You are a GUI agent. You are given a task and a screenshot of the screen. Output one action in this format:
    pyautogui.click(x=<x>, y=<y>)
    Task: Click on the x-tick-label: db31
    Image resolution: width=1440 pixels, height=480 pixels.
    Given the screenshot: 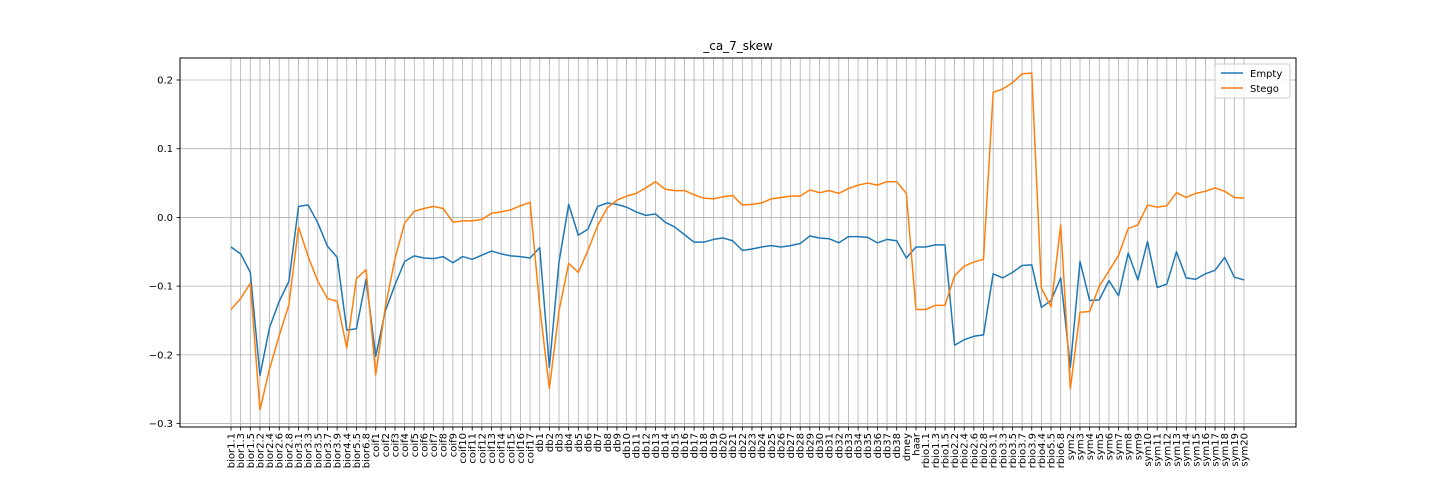 What is the action you would take?
    pyautogui.click(x=830, y=445)
    